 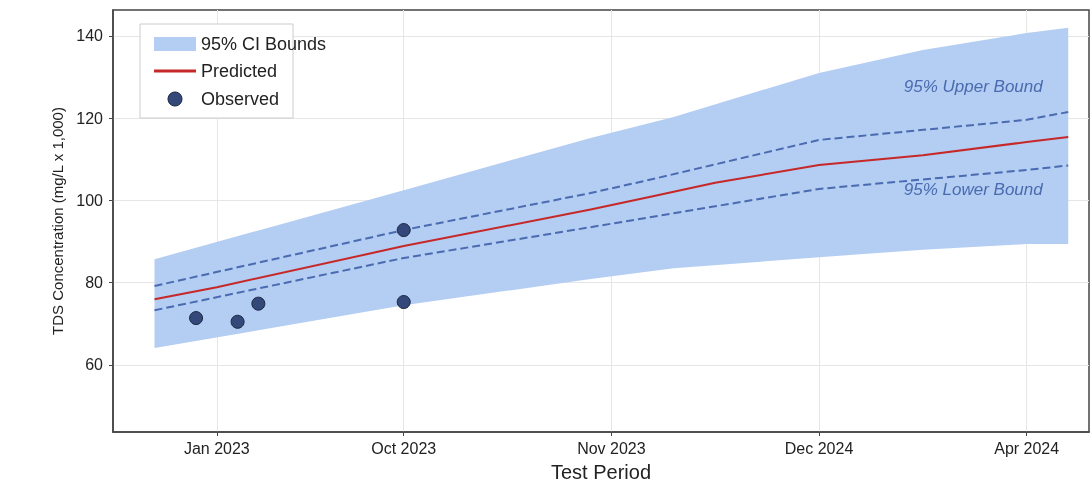 I want to click on annotation: 95% CI Bounds, so click(x=264, y=44).